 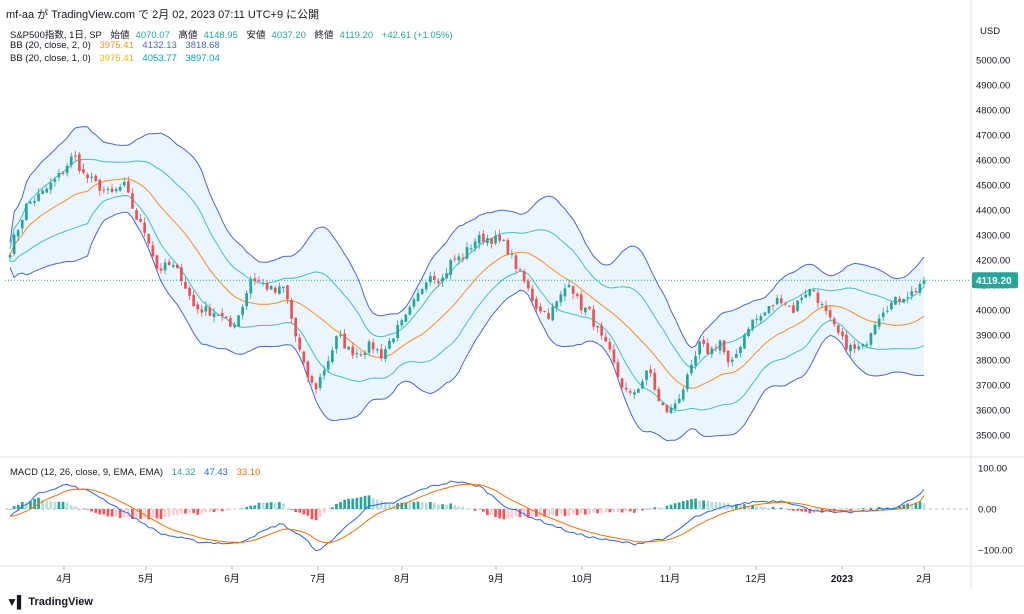 I want to click on price-tick-label: 4400.00, so click(x=993, y=211).